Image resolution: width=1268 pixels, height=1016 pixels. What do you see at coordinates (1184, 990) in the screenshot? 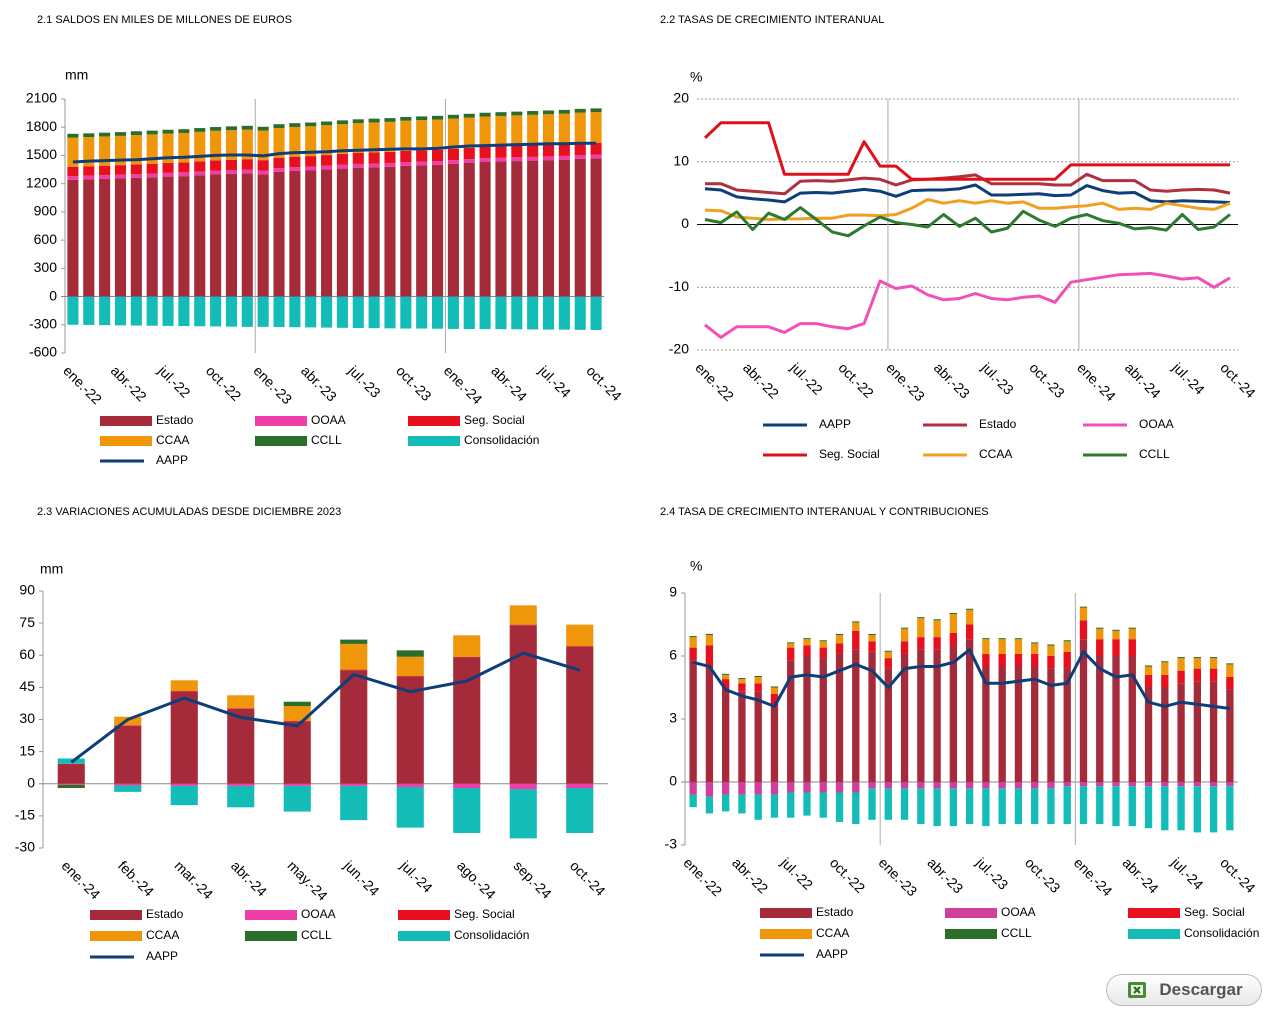
I see `download-button: Descargar` at bounding box center [1184, 990].